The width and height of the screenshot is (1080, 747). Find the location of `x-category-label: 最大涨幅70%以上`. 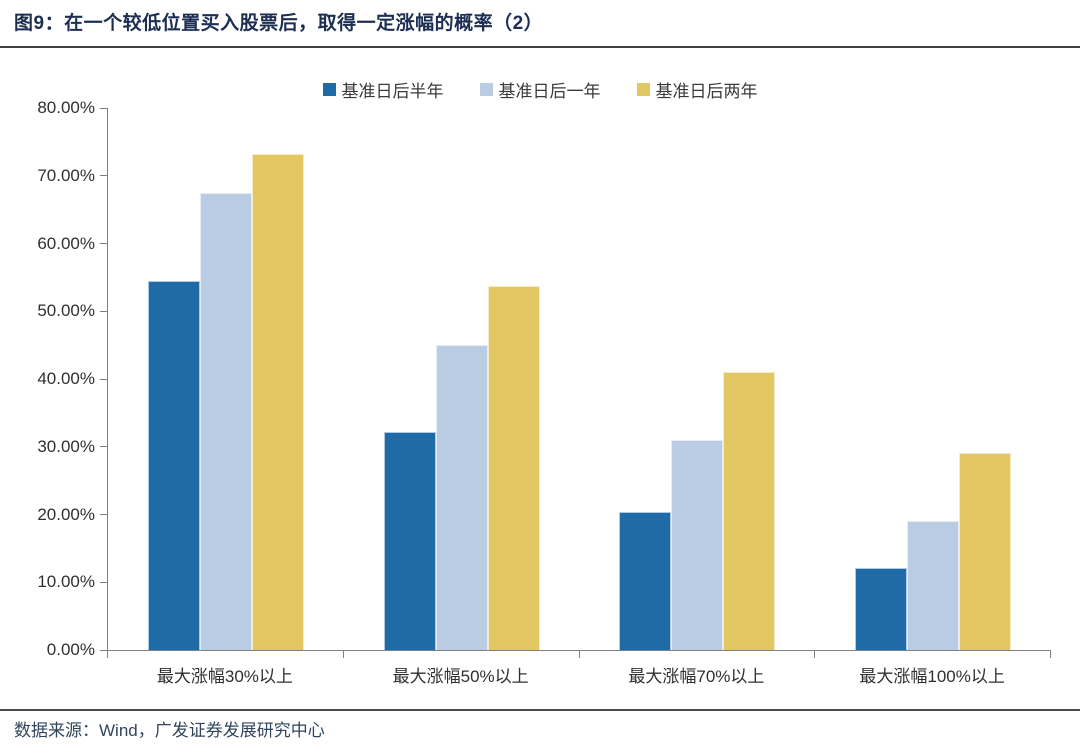

x-category-label: 最大涨幅70%以上 is located at coordinates (696, 676).